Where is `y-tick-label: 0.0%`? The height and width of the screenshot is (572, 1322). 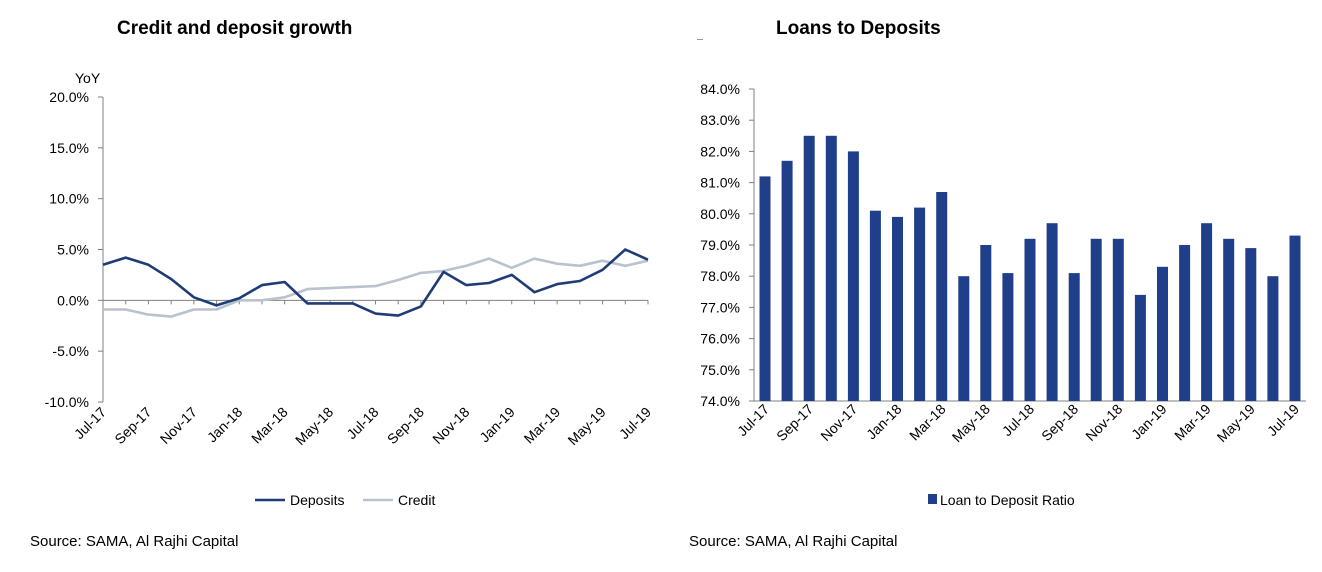 y-tick-label: 0.0% is located at coordinates (73, 300).